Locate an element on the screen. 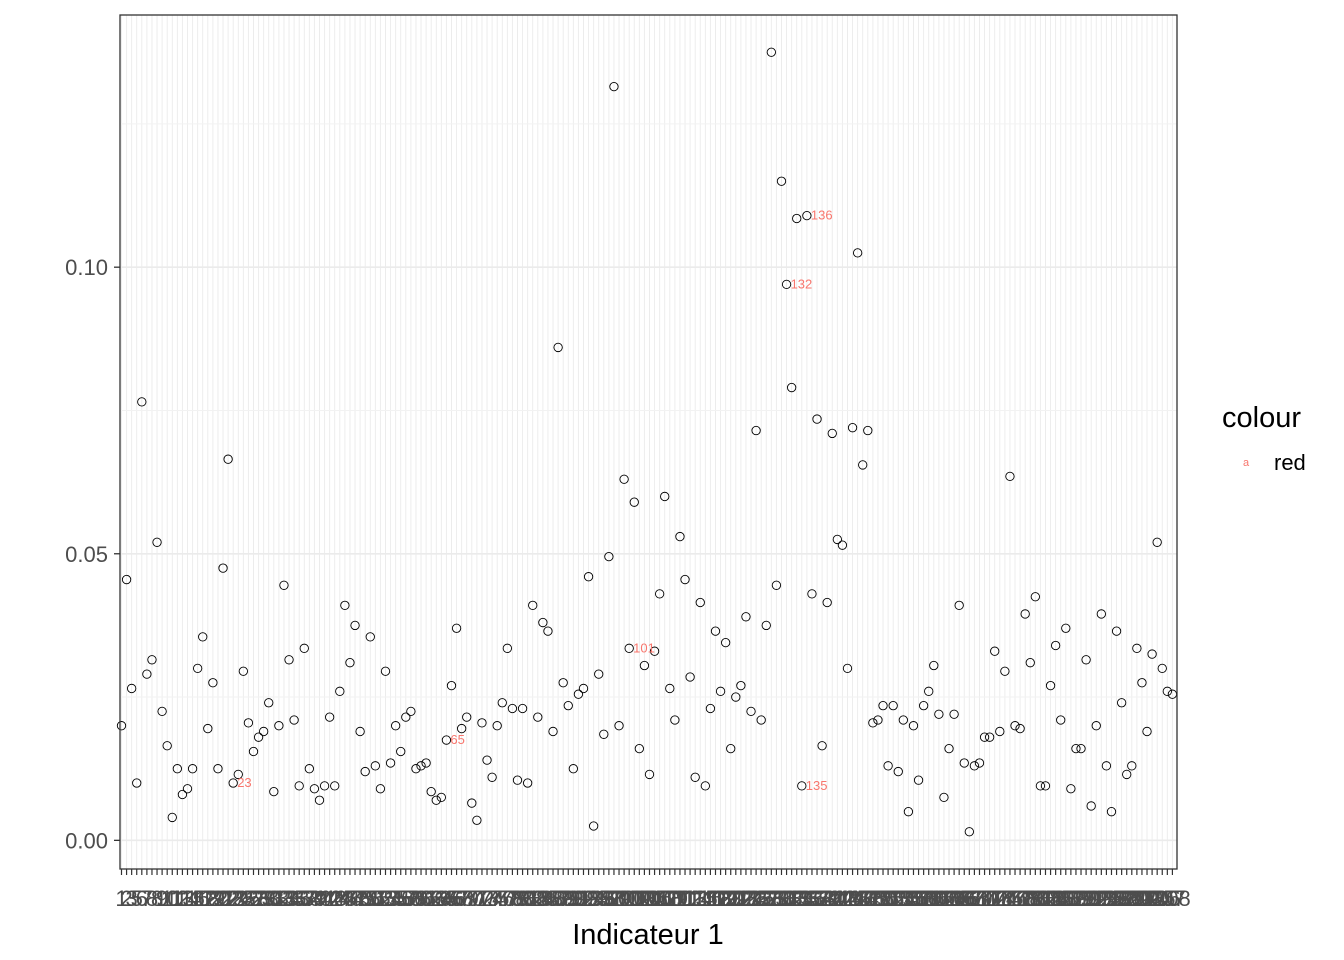  x-tick-label: 93 is located at coordinates (588, 898).